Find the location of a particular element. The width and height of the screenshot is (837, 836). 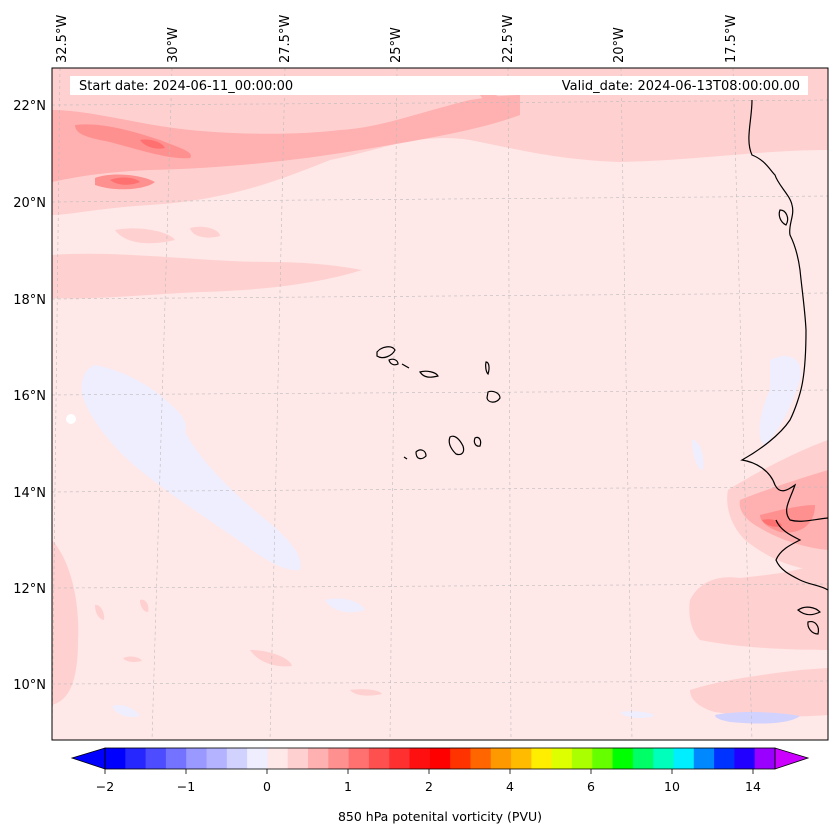

lat-label: 18°N is located at coordinates (29, 300).